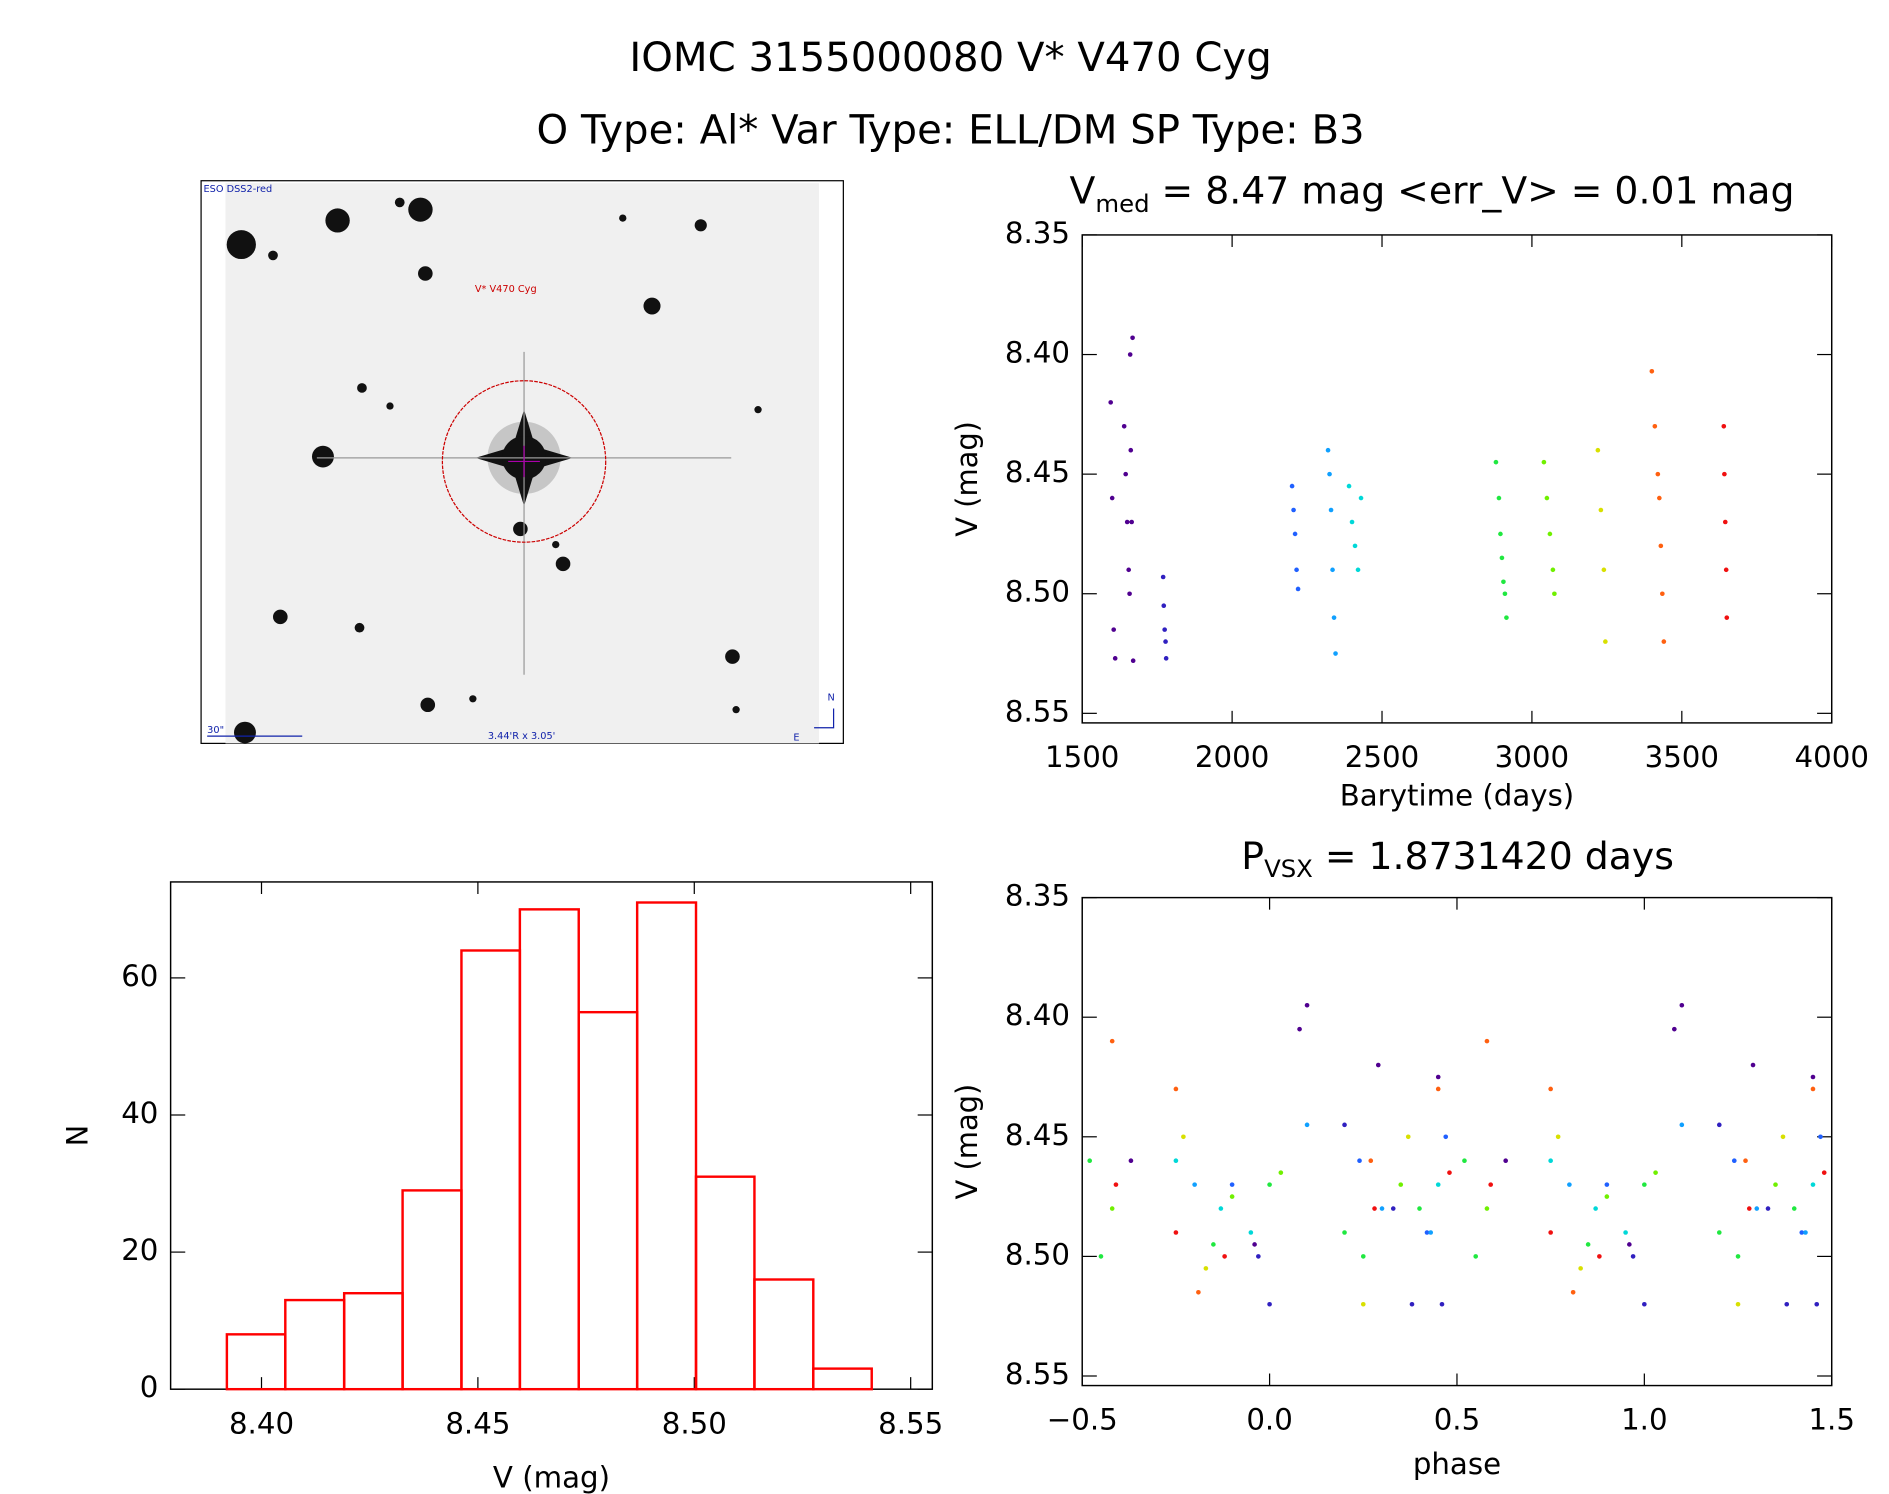 The width and height of the screenshot is (1889, 1494). Describe the element at coordinates (1037, 1015) in the screenshot. I see `y-tick-label: 8.40` at that location.